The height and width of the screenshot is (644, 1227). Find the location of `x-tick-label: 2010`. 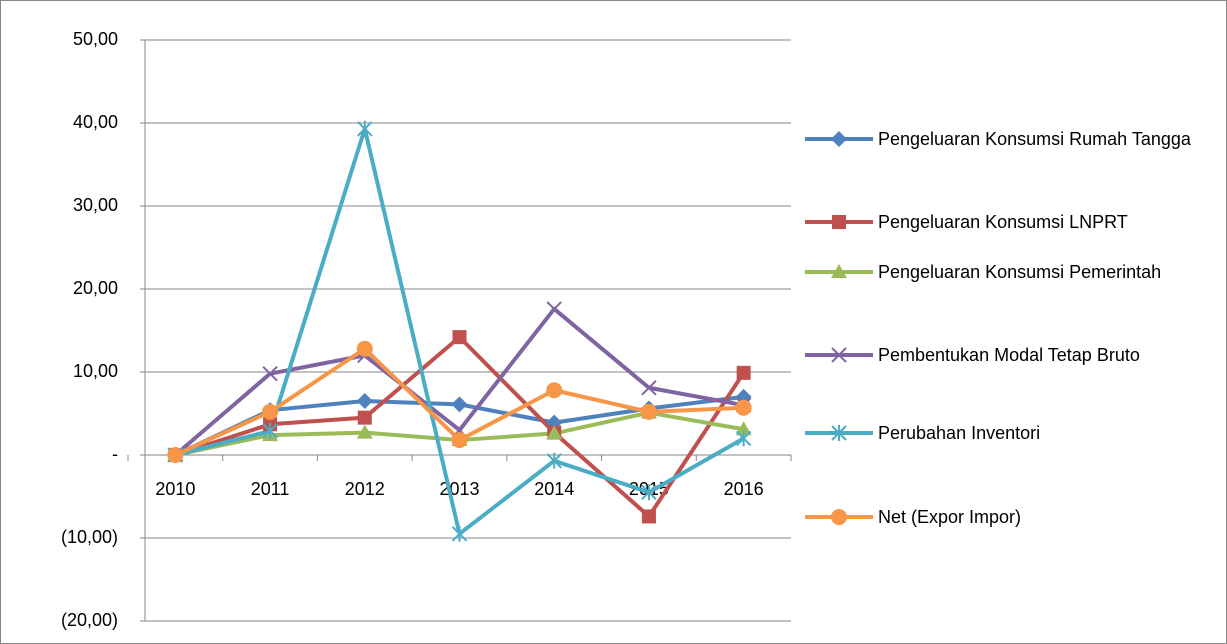

x-tick-label: 2010 is located at coordinates (175, 489).